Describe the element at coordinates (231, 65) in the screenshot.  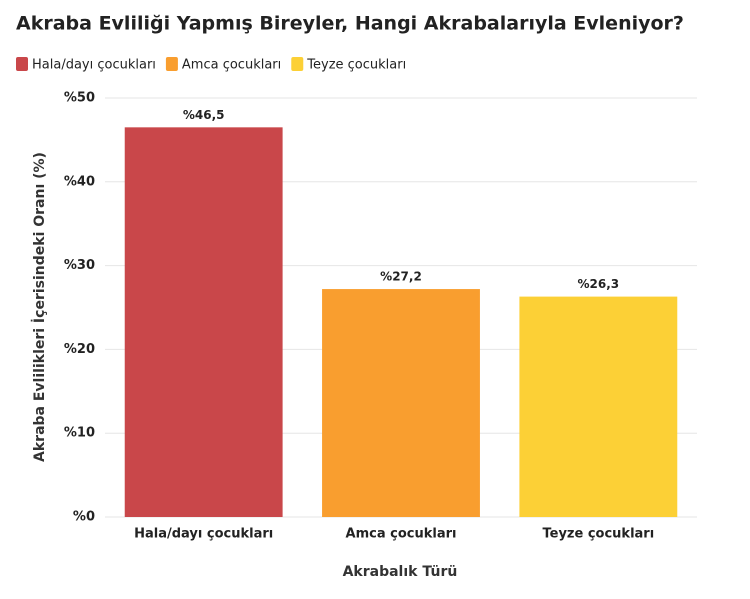
I see `legend-label: Amca çocukları` at that location.